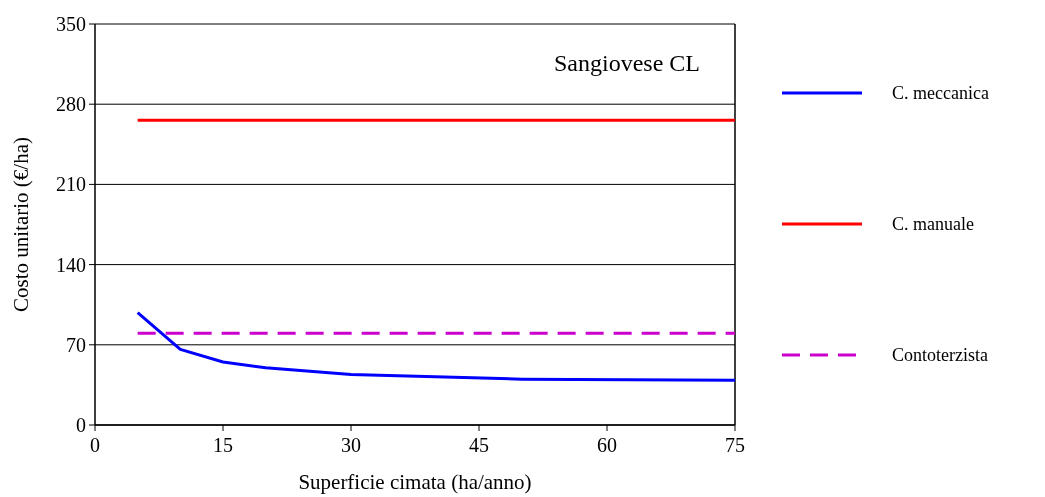 Image resolution: width=1045 pixels, height=497 pixels. Describe the element at coordinates (351, 445) in the screenshot. I see `x-tick-label: 30` at that location.